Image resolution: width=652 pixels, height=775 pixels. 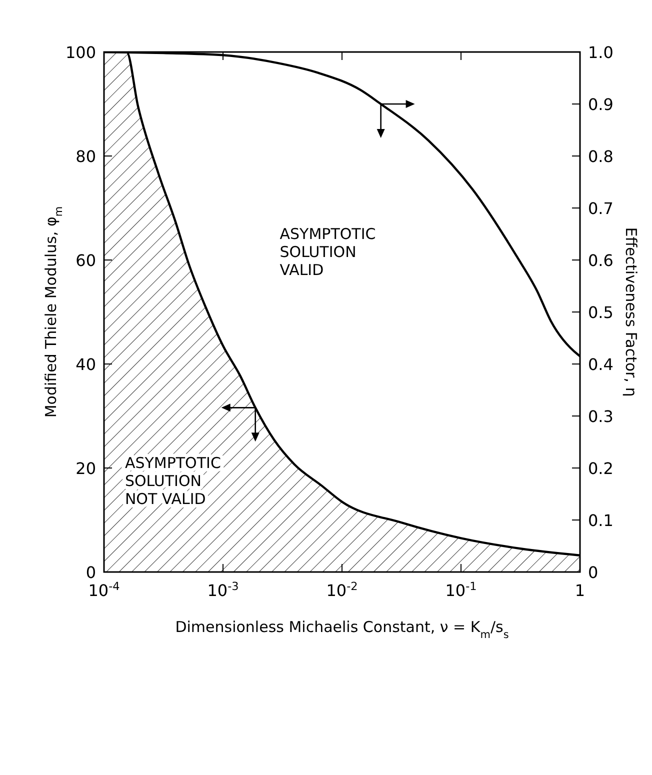 I want to click on y-tick-label: 100, so click(x=80, y=52).